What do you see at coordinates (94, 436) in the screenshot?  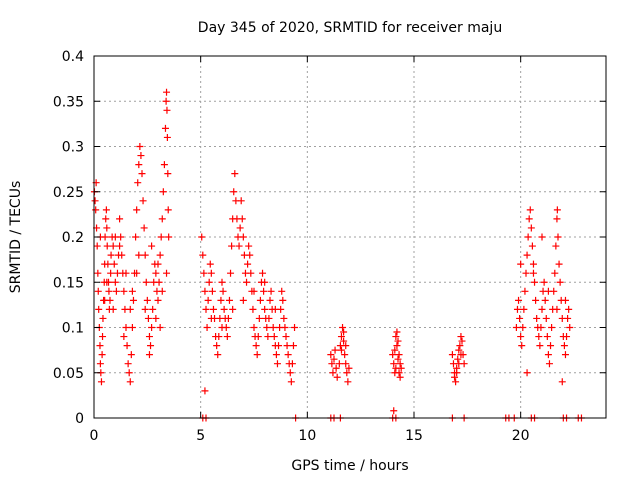 I see `x-tick-label: 0` at bounding box center [94, 436].